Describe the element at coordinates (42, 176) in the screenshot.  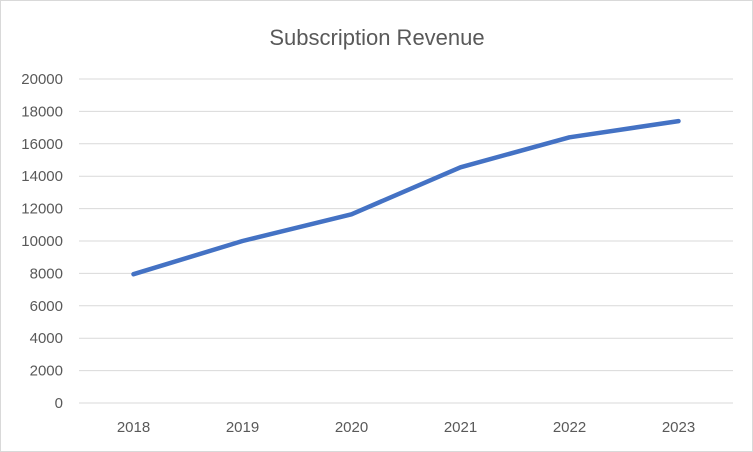
I see `y-tick-label: 14000` at that location.